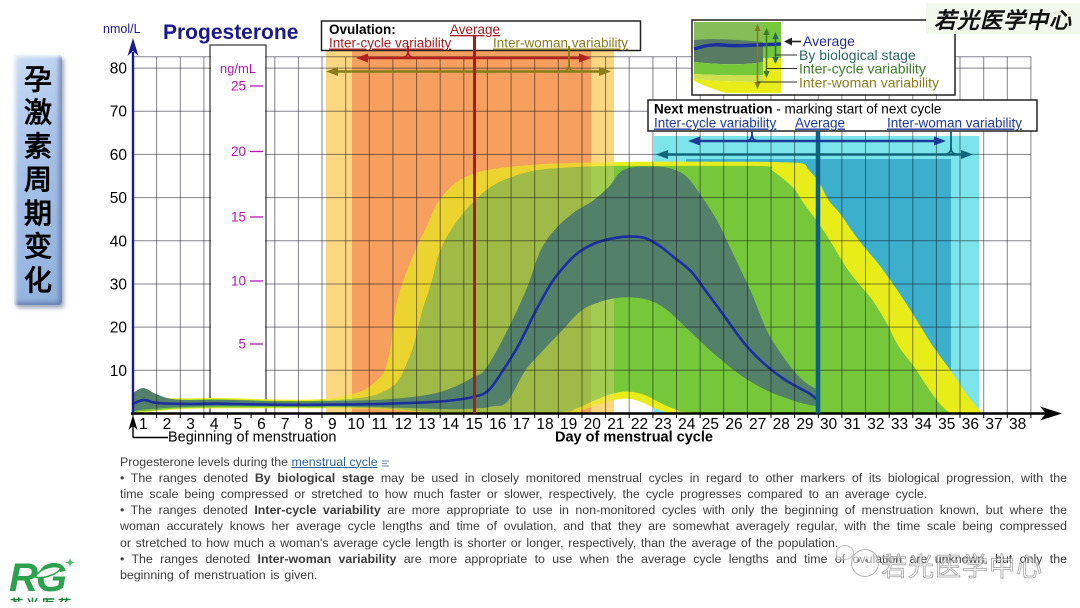 The image size is (1080, 608). What do you see at coordinates (804, 424) in the screenshot?
I see `svg-text: 29` at bounding box center [804, 424].